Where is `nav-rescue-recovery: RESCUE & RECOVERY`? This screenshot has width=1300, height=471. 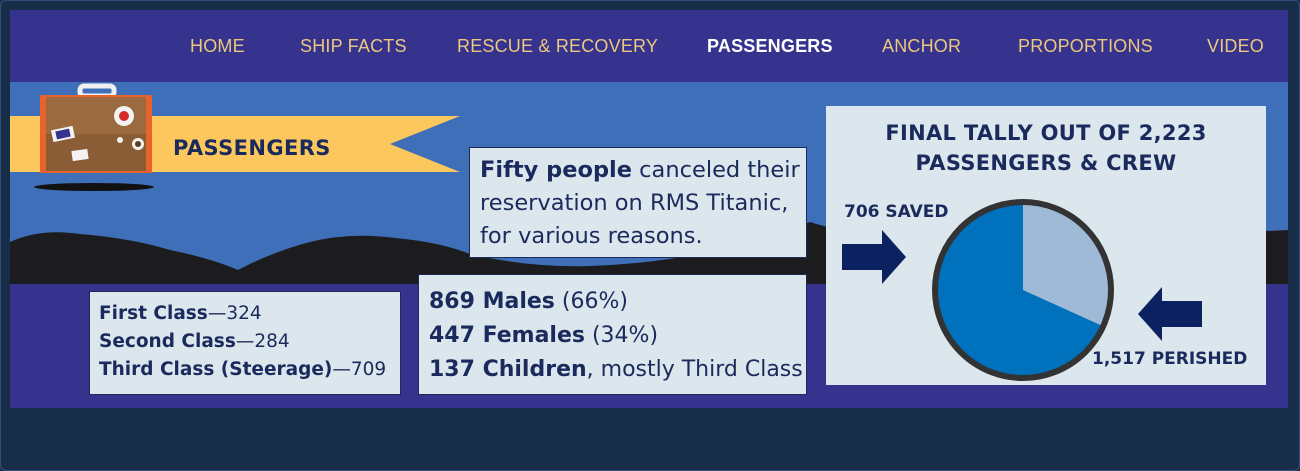
nav-rescue-recovery: RESCUE & RECOVERY is located at coordinates (558, 46).